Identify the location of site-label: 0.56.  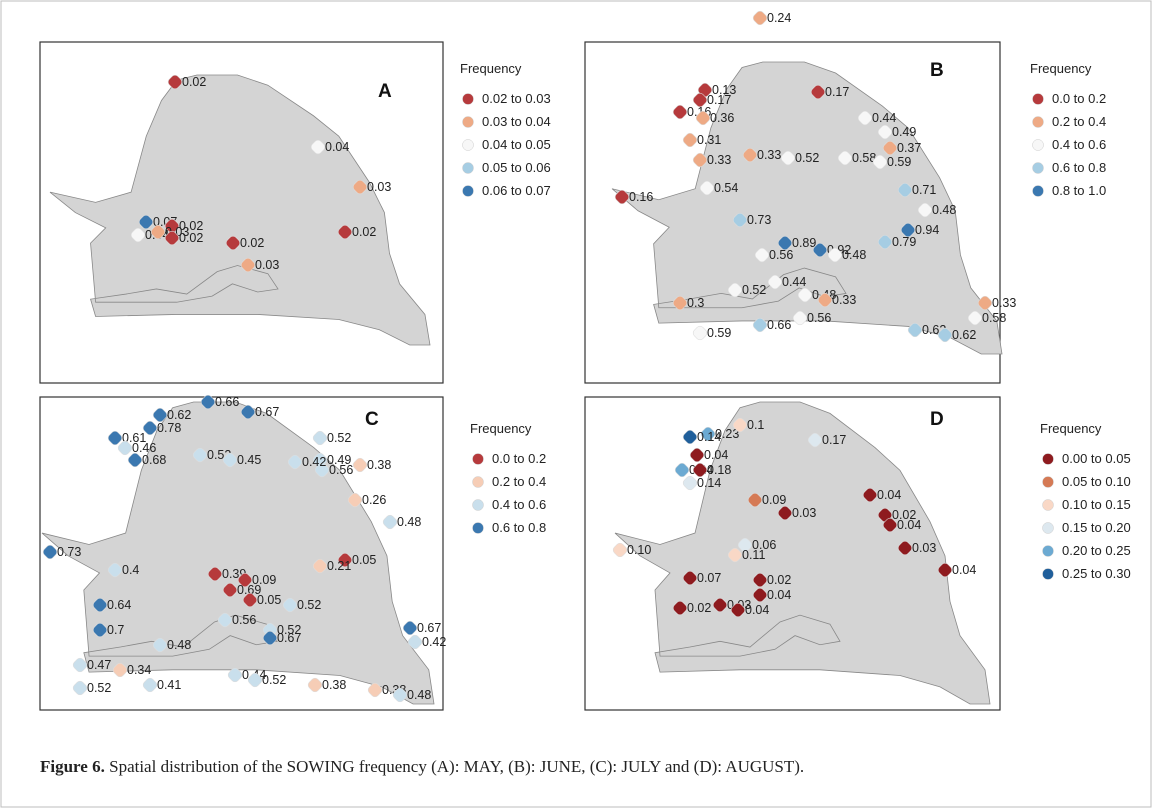
(781, 255).